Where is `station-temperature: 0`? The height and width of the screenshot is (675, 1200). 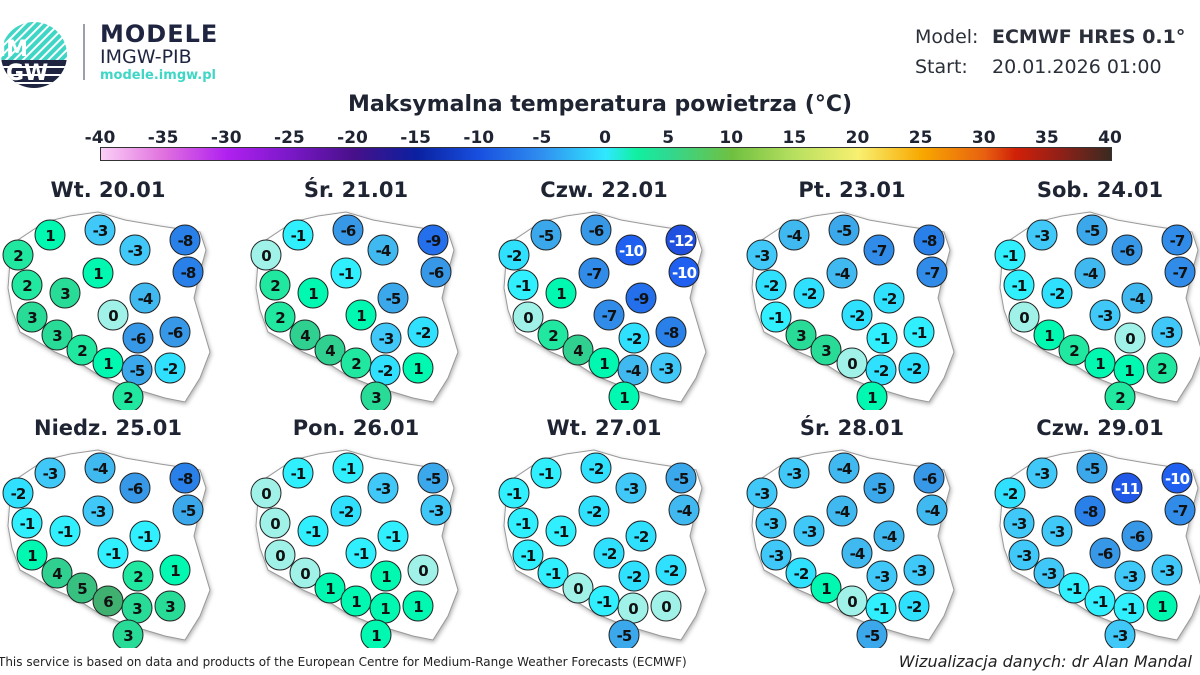
station-temperature: 0 is located at coordinates (852, 364).